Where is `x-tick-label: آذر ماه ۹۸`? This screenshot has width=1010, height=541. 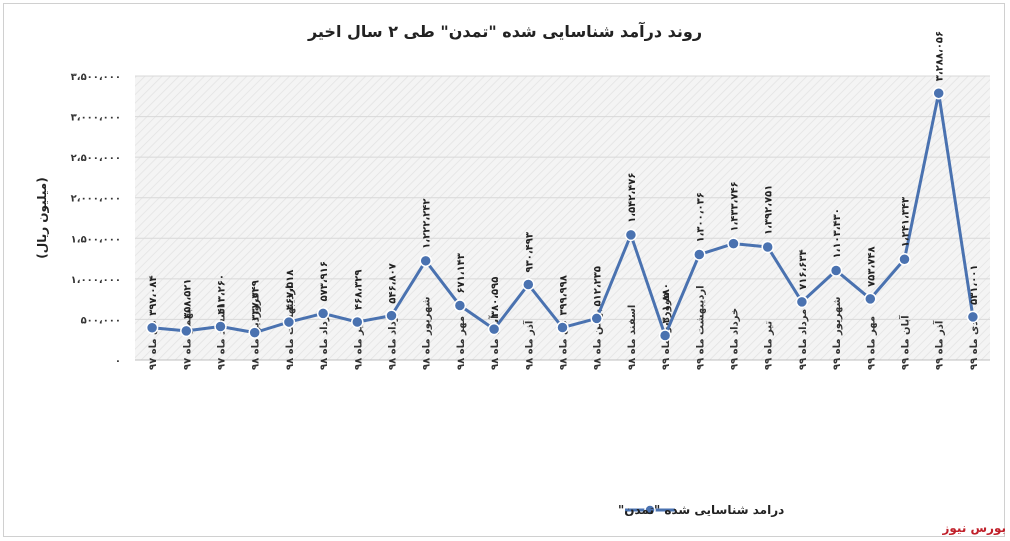 x-tick-label: آذر ماه ۹۸ is located at coordinates (528, 345).